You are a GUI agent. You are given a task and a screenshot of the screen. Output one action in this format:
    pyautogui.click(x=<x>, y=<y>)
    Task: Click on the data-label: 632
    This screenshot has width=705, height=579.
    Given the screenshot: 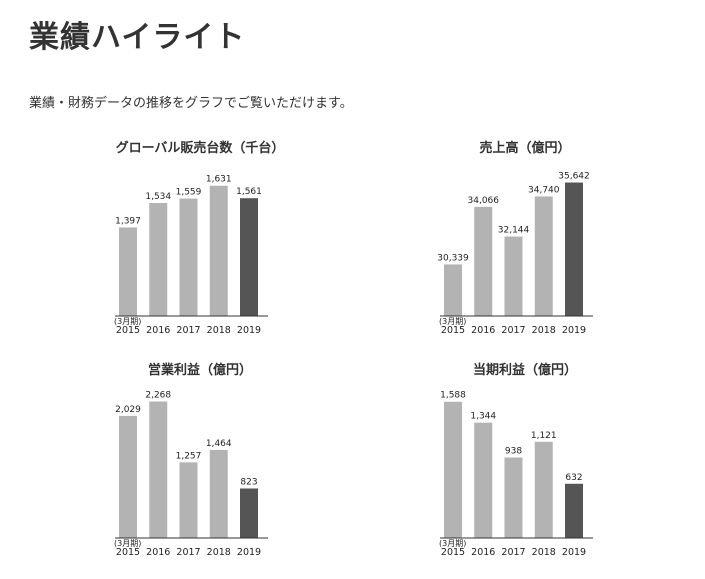 What is the action you would take?
    pyautogui.click(x=573, y=478)
    